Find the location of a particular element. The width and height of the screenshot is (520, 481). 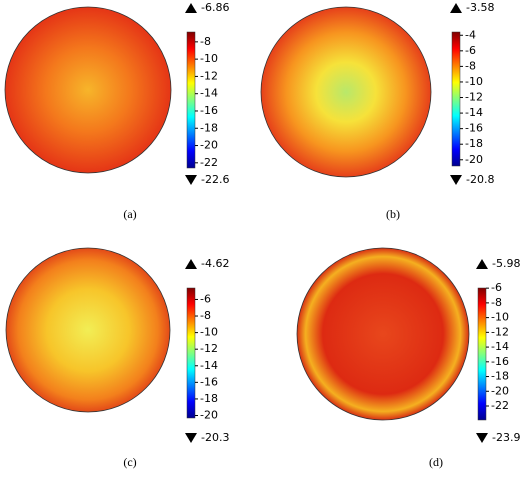

min-label: -20.8 is located at coordinates (480, 179).